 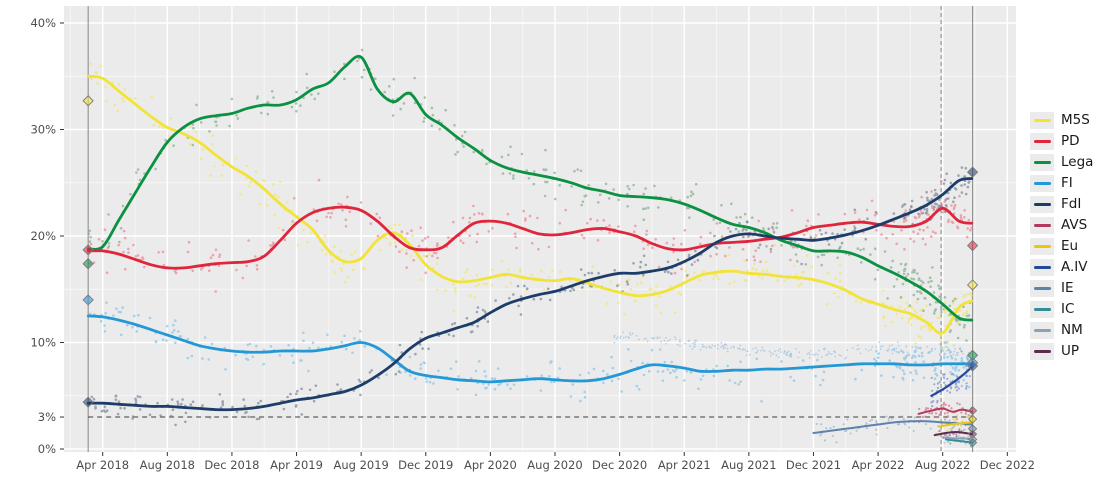 I want to click on trend-line-PD, so click(x=530, y=237).